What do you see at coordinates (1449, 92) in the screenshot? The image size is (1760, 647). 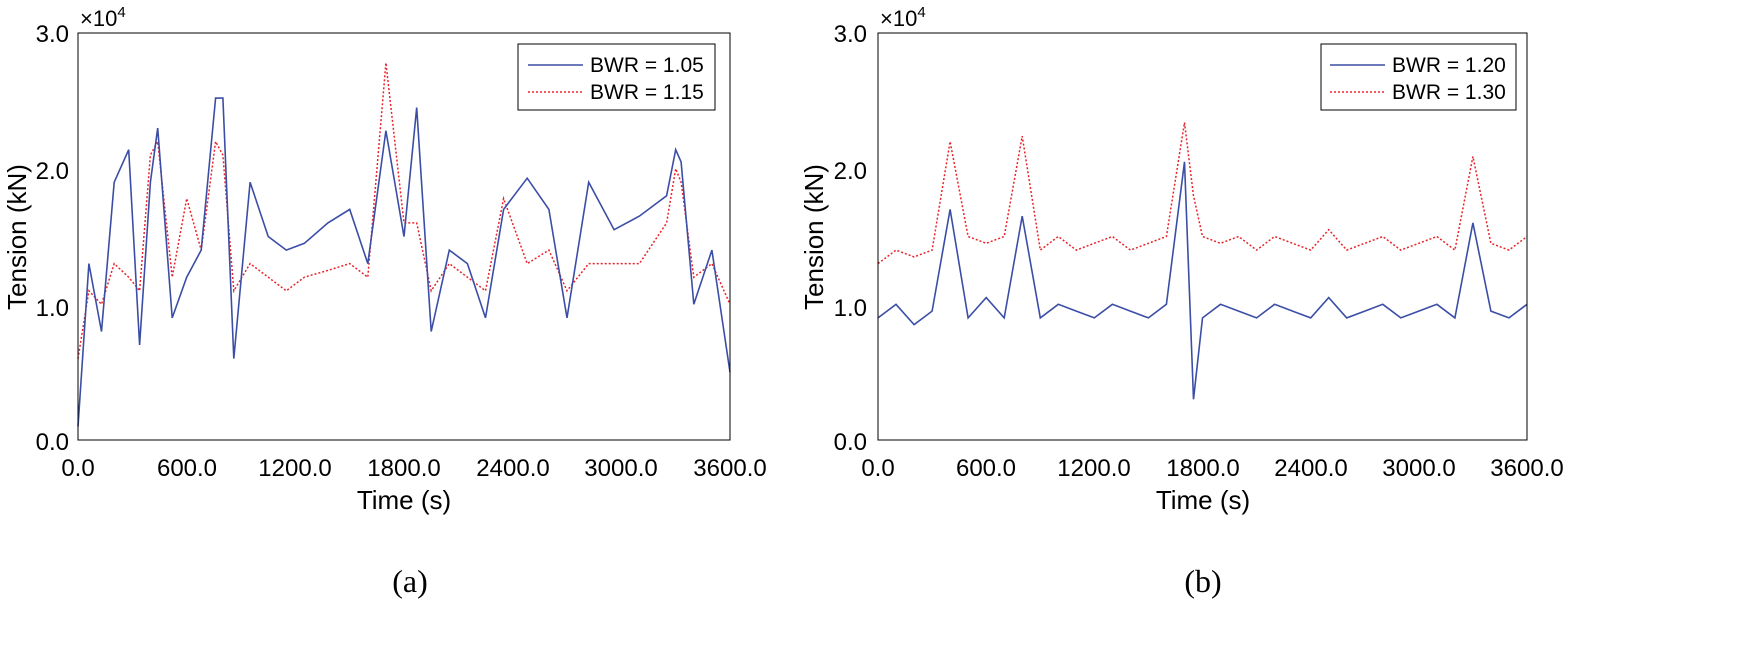 I see `legend-label: BWR = 1.30` at bounding box center [1449, 92].